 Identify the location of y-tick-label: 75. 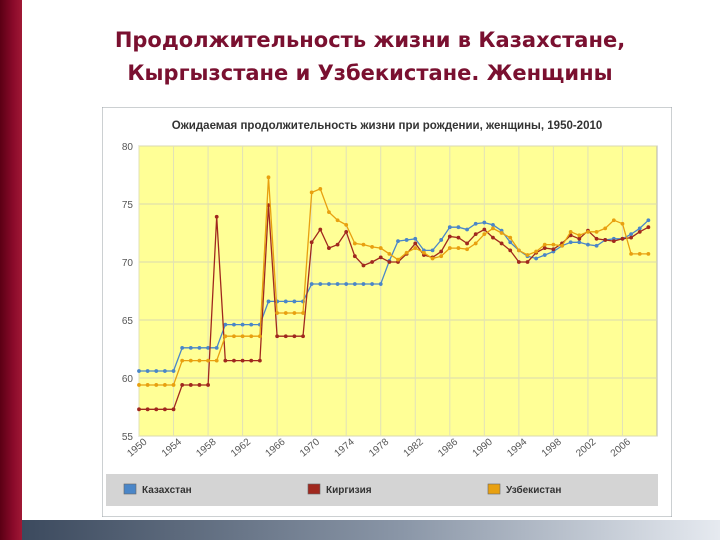
(128, 205).